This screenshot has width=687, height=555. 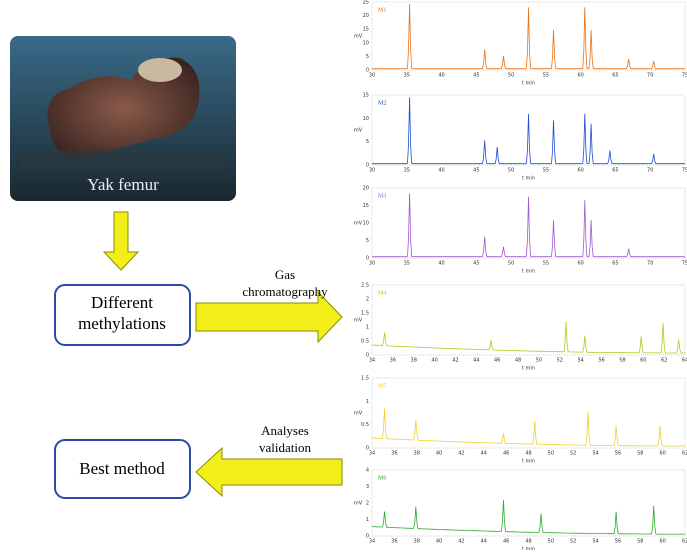 What do you see at coordinates (123, 118) in the screenshot?
I see `photo: Yak femur` at bounding box center [123, 118].